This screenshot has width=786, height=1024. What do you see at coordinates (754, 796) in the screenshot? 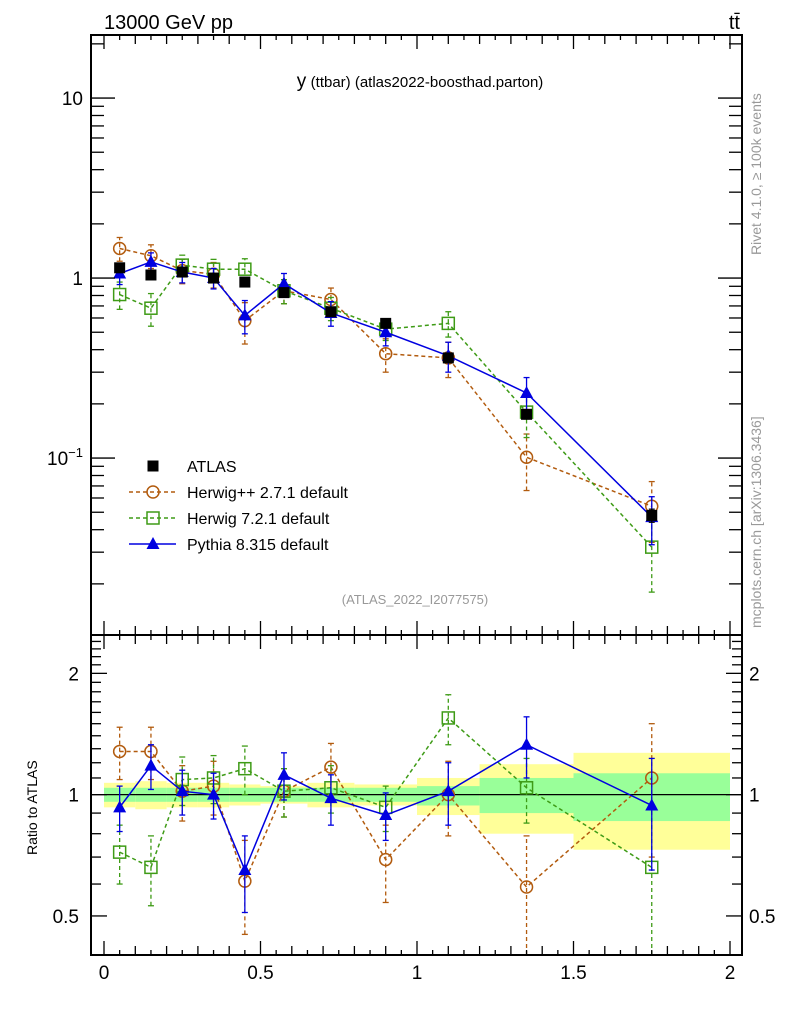
I see `ratio-y-tick-label-right: 1` at bounding box center [754, 796].